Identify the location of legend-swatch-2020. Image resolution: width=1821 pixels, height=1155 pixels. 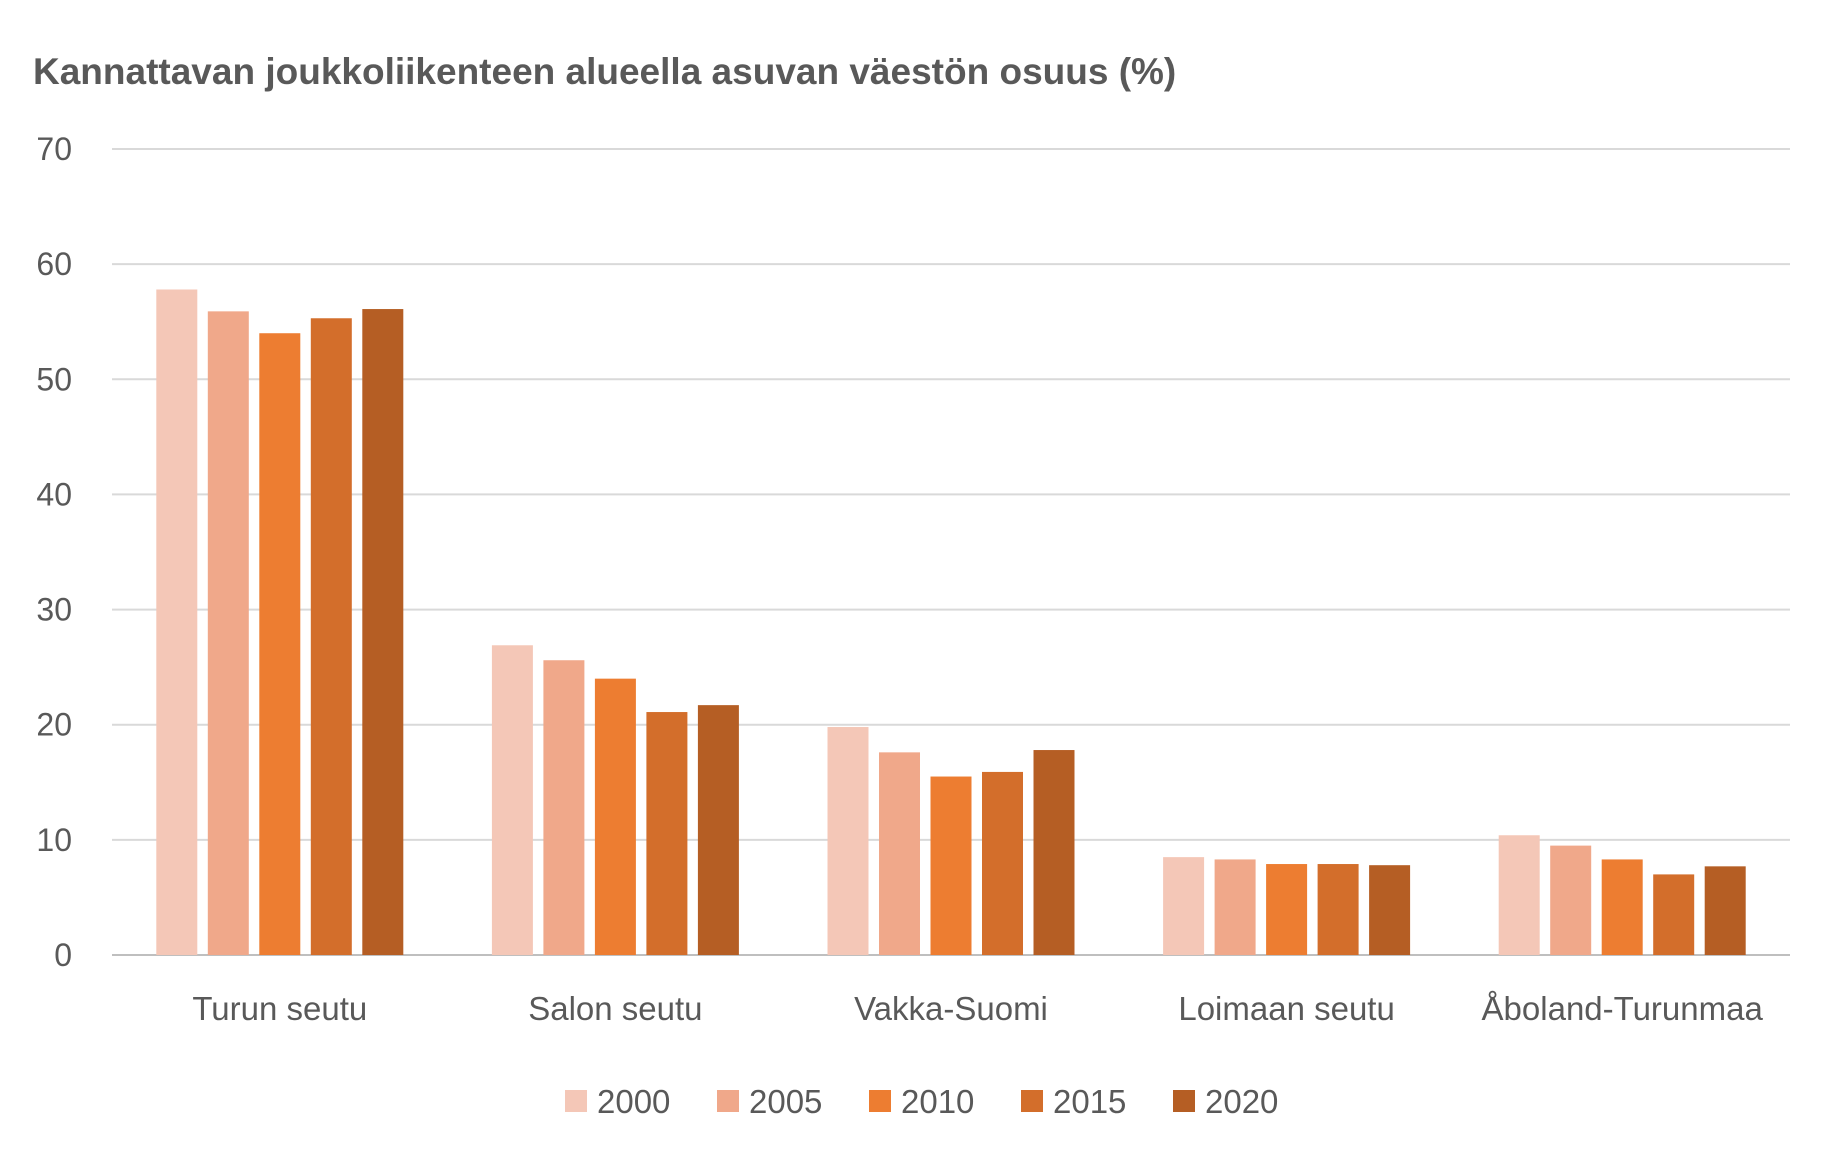
(1184, 1101).